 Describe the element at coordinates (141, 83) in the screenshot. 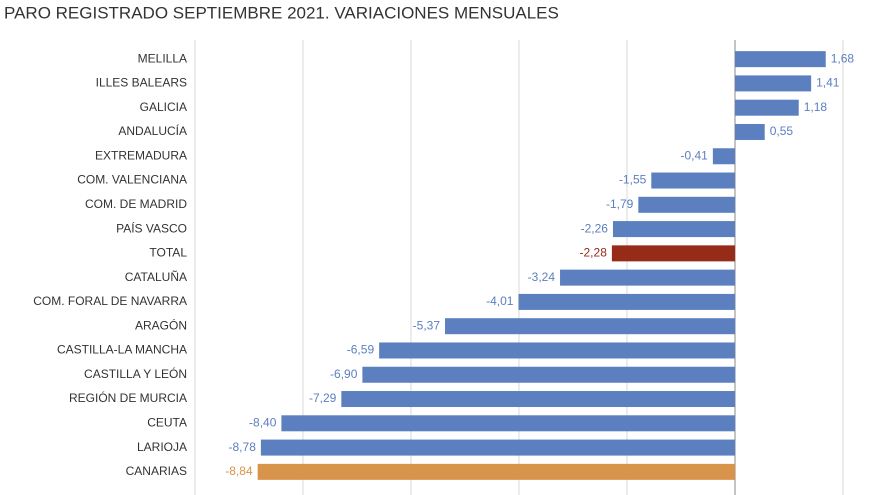

I see `y-tick-label: ILLES BALEARS` at that location.